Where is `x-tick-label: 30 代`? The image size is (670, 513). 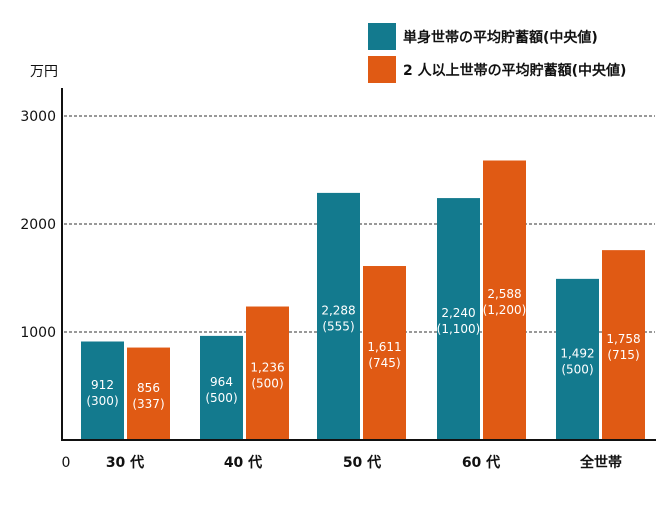 x-tick-label: 30 代 is located at coordinates (125, 462).